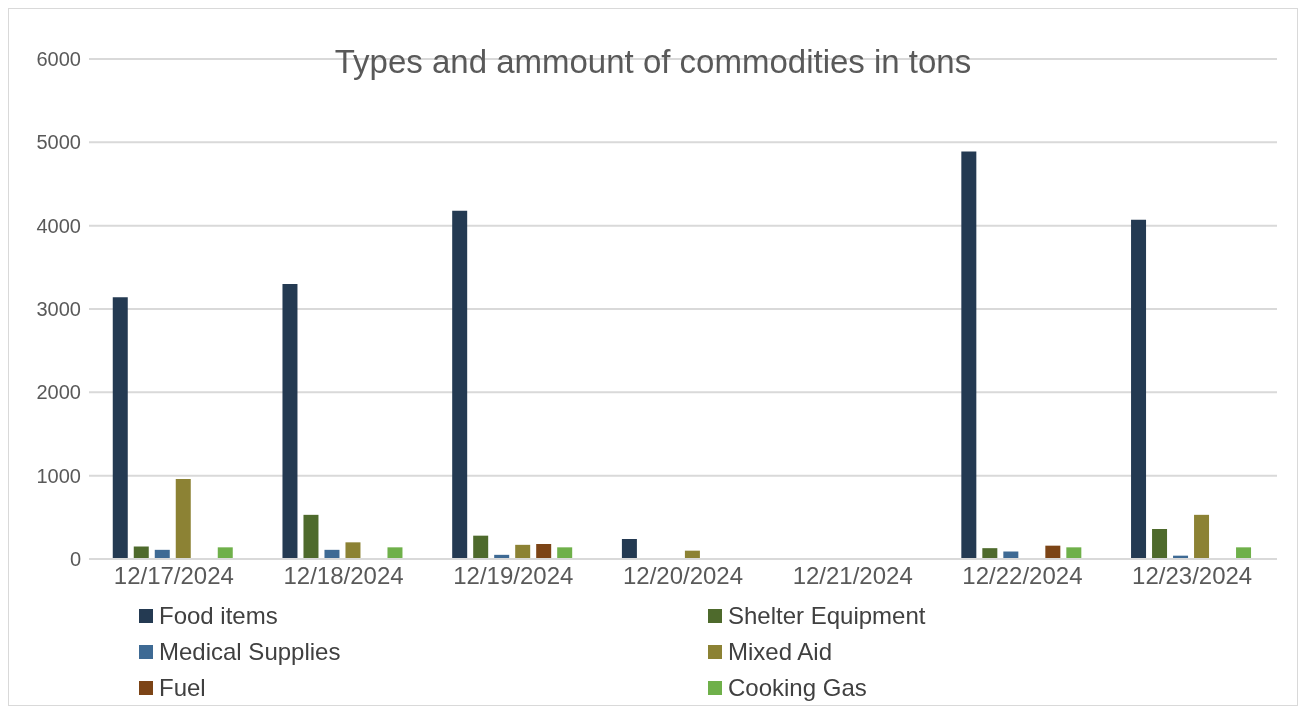 This screenshot has height=706, width=1306. I want to click on legend-label: Medical Supplies, so click(250, 652).